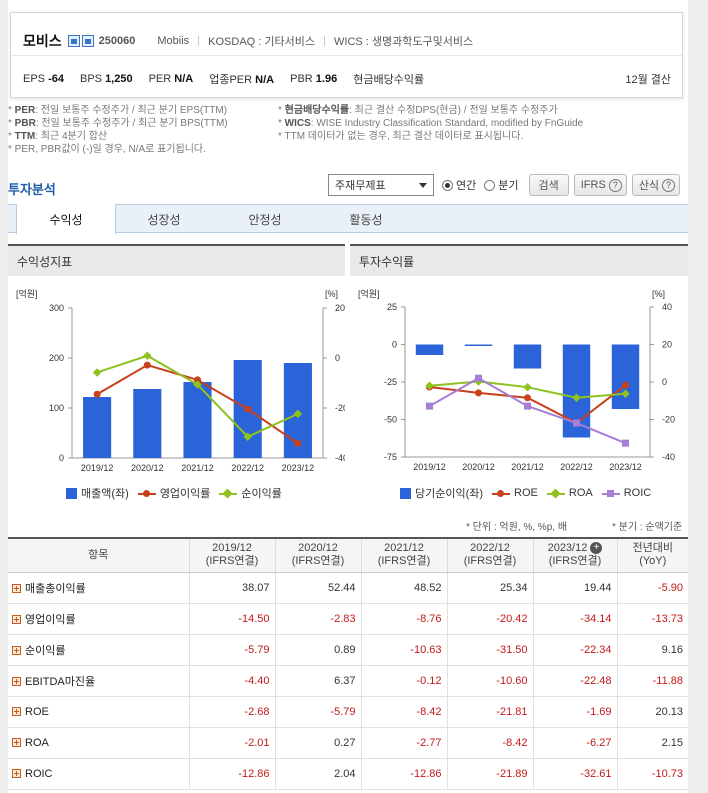 The image size is (708, 793). What do you see at coordinates (626, 493) in the screenshot?
I see `legend-item-roic: ROIC` at bounding box center [626, 493].